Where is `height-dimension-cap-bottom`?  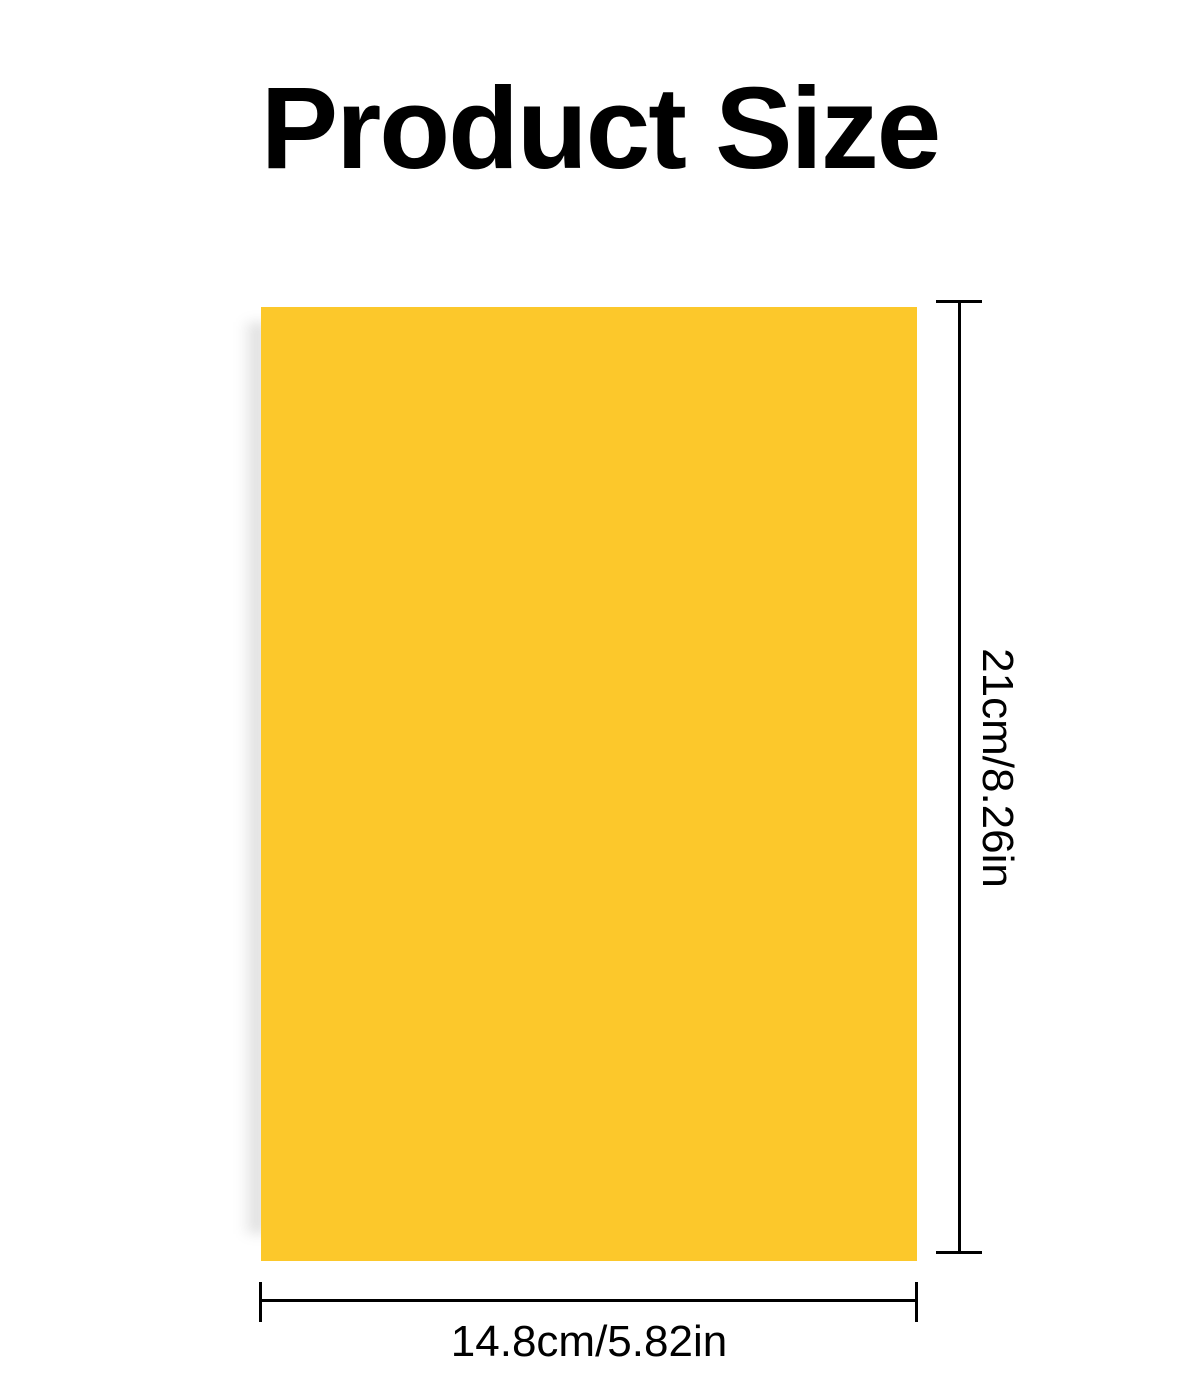 height-dimension-cap-bottom is located at coordinates (959, 1252).